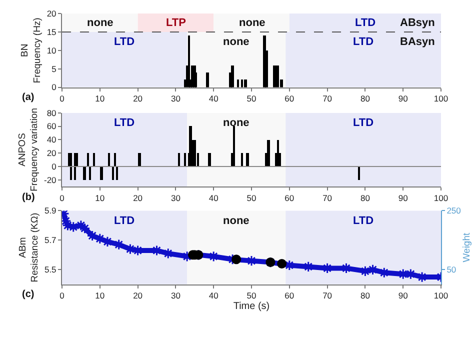 The height and width of the screenshot is (338, 474). What do you see at coordinates (28, 97) in the screenshot?
I see `text: (a)` at bounding box center [28, 97].